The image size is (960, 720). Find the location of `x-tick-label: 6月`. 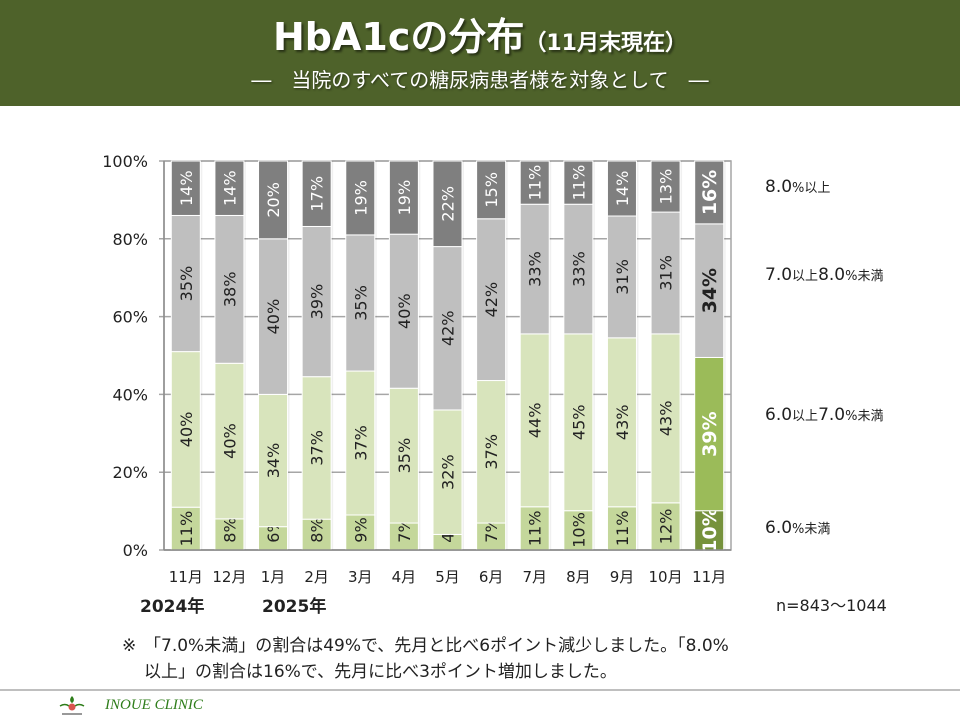

x-tick-label: 6月 is located at coordinates (491, 577).